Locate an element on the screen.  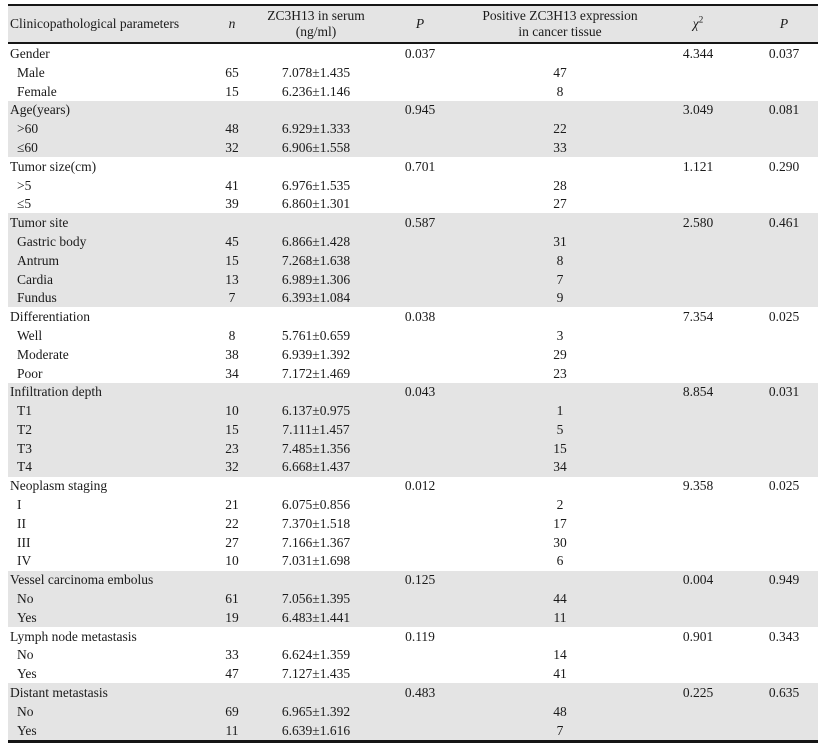
serum-cell: 7.111±1.457 is located at coordinates (316, 429).